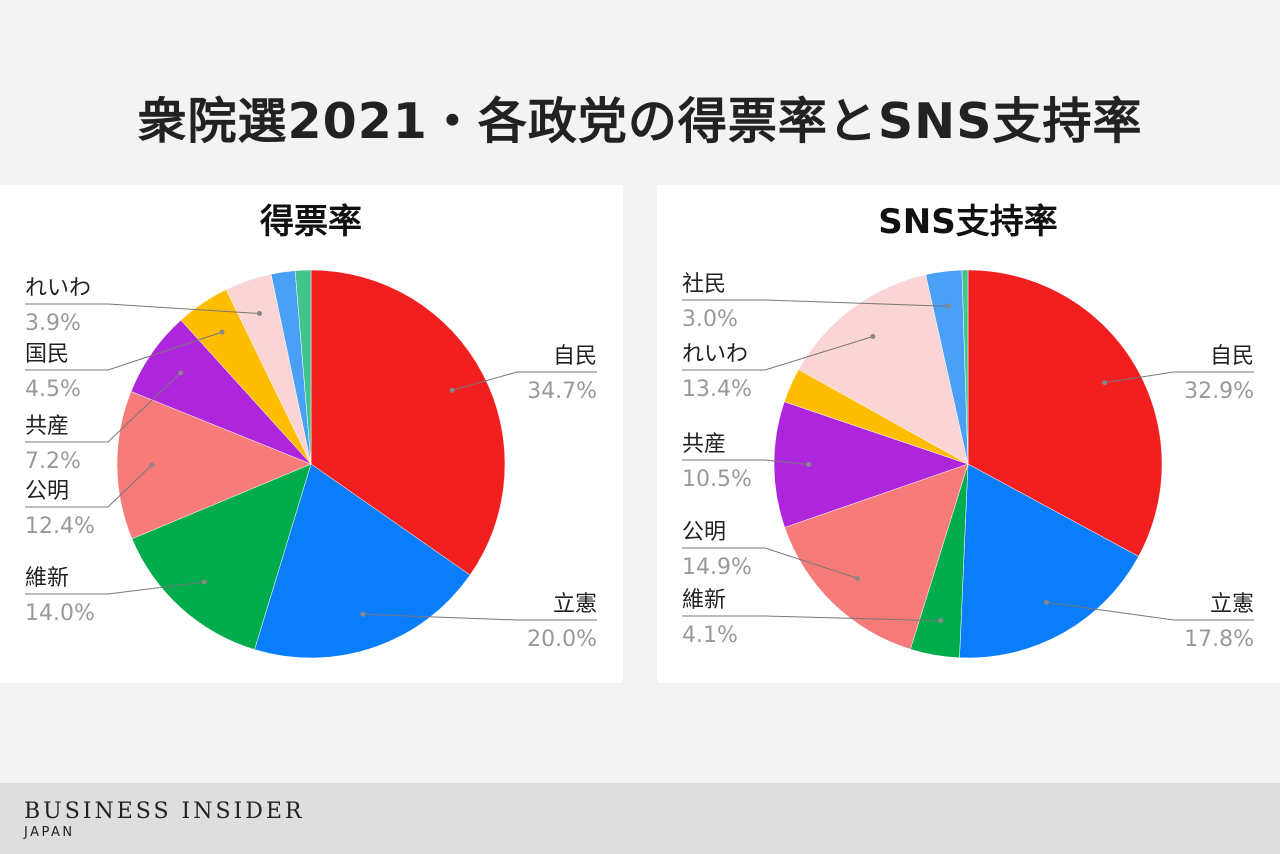 The height and width of the screenshot is (854, 1280). I want to click on vote-label-name: 国民, so click(47, 354).